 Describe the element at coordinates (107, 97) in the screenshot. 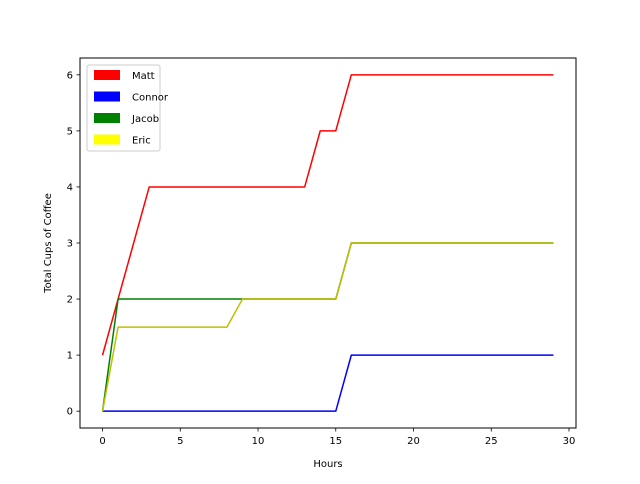

I see `legend-swatch-connor` at that location.